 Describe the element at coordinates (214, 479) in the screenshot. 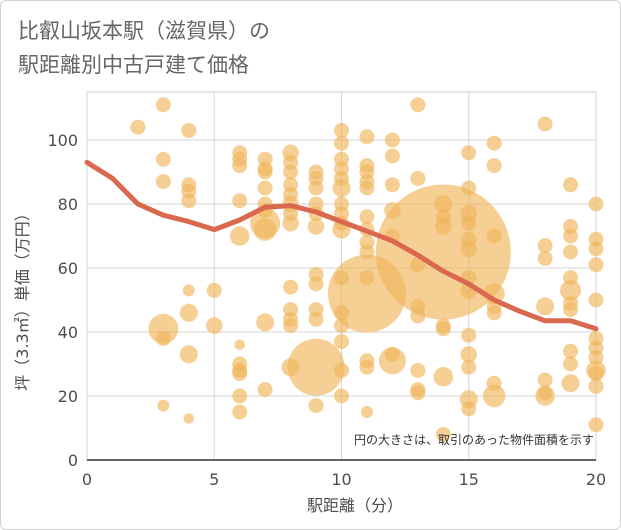

I see `x-tick-label: 5` at that location.